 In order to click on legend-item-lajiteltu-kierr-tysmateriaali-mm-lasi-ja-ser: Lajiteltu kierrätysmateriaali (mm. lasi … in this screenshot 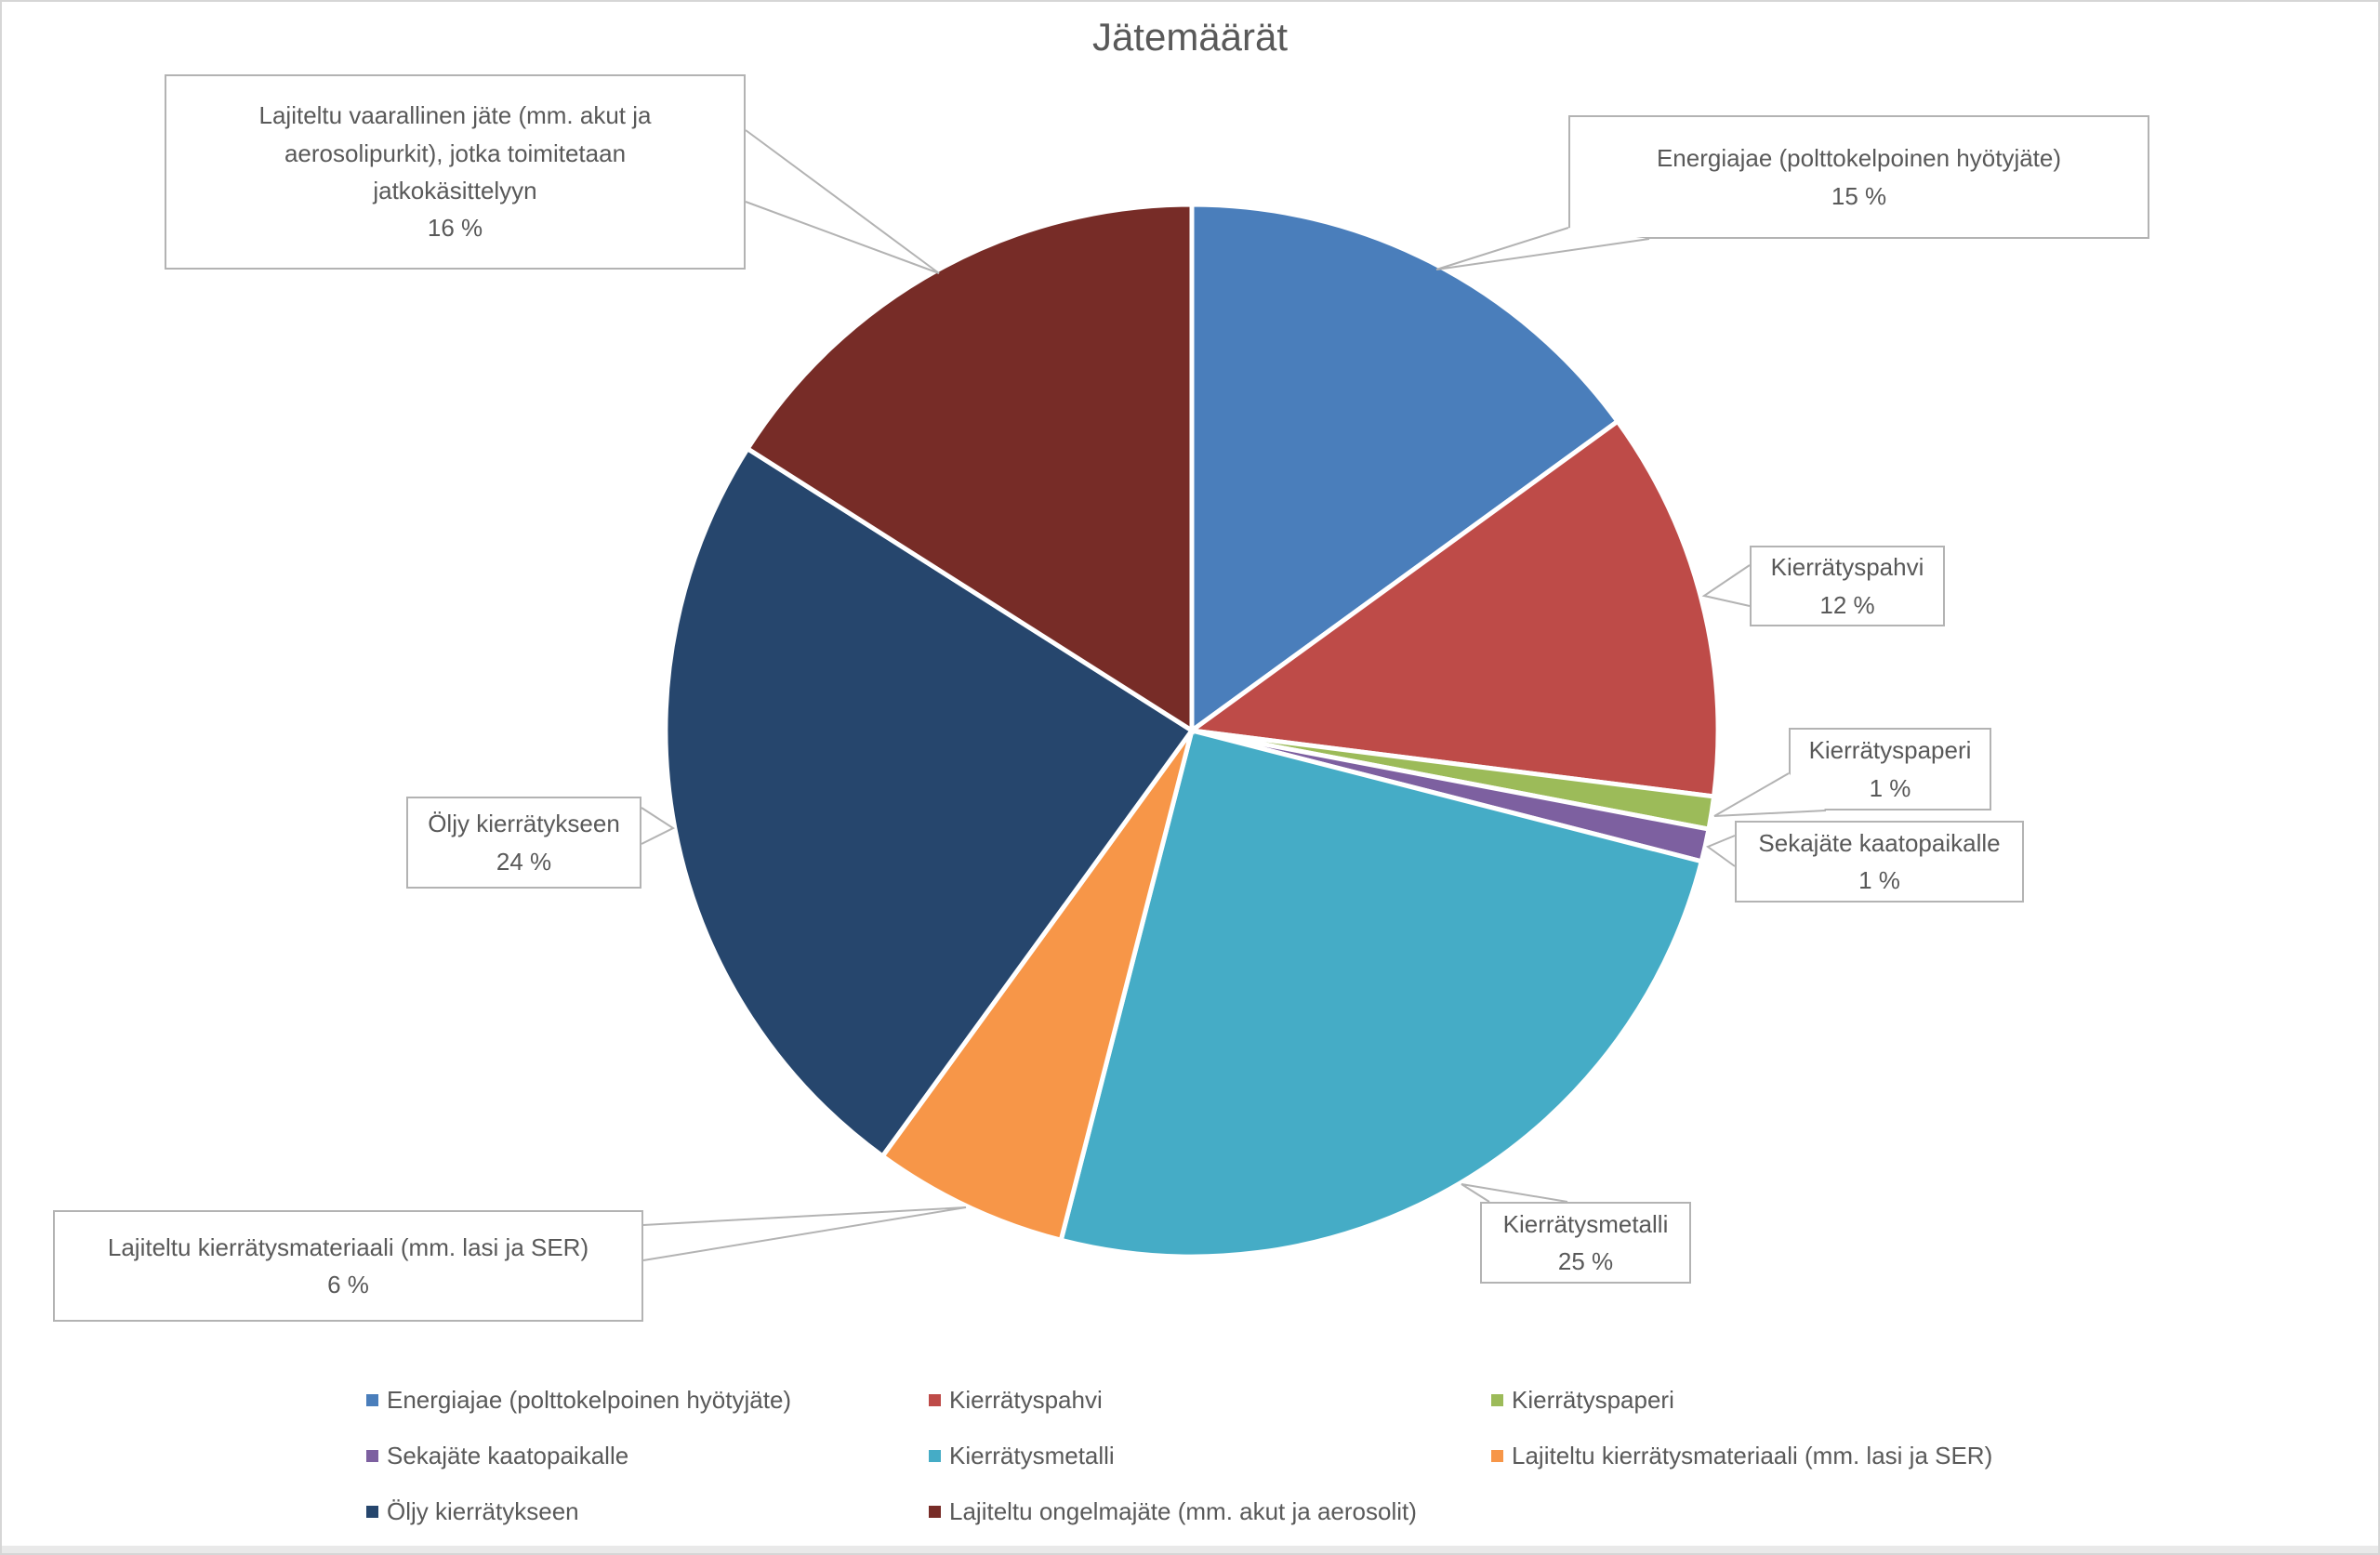, I will do `click(1741, 1455)`.